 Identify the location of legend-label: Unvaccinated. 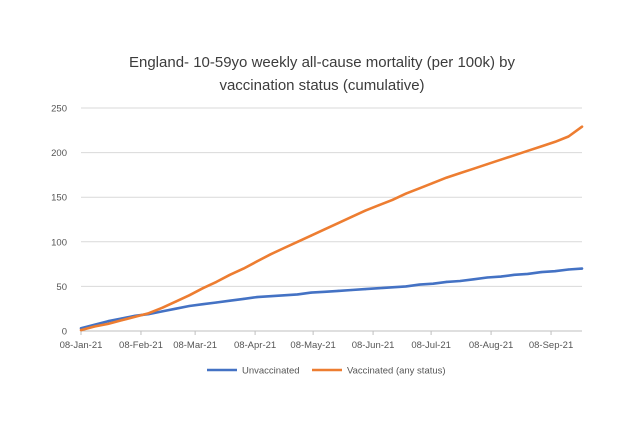
(271, 371).